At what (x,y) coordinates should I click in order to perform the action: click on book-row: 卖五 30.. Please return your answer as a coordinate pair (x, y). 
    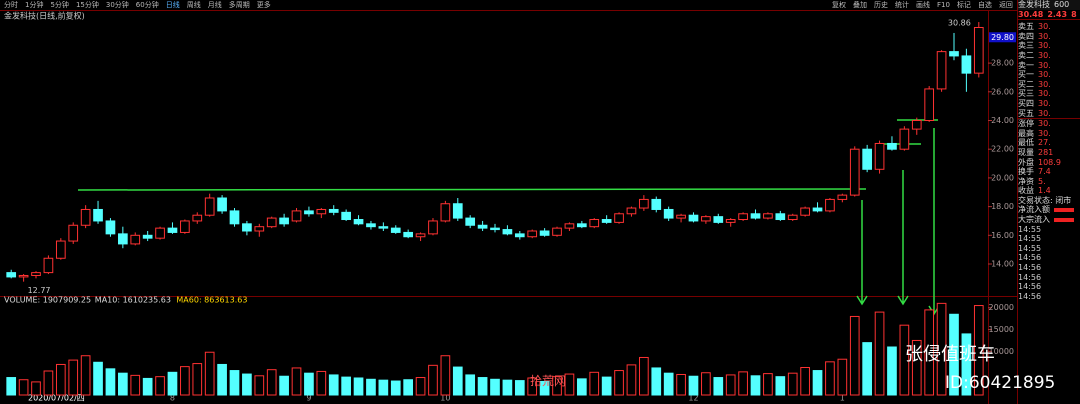
    Looking at the image, I should click on (1049, 27).